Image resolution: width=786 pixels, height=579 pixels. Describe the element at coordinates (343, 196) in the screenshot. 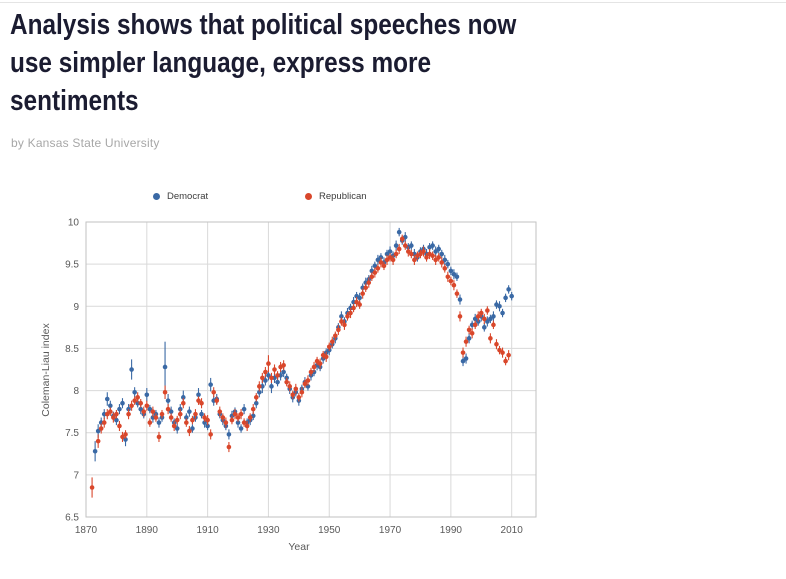

I see `legend-label-republican: Republican` at that location.